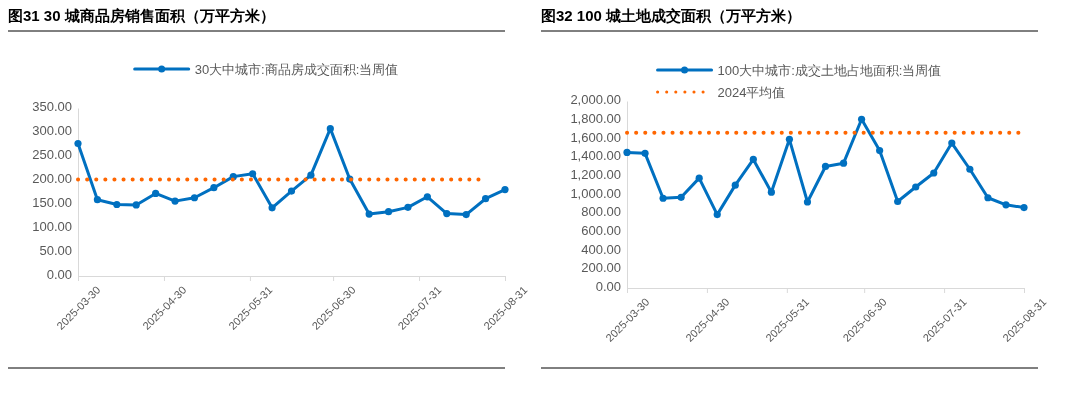 Image resolution: width=1066 pixels, height=394 pixels. Describe the element at coordinates (52, 131) in the screenshot. I see `y-tick-label: 300.00` at that location.